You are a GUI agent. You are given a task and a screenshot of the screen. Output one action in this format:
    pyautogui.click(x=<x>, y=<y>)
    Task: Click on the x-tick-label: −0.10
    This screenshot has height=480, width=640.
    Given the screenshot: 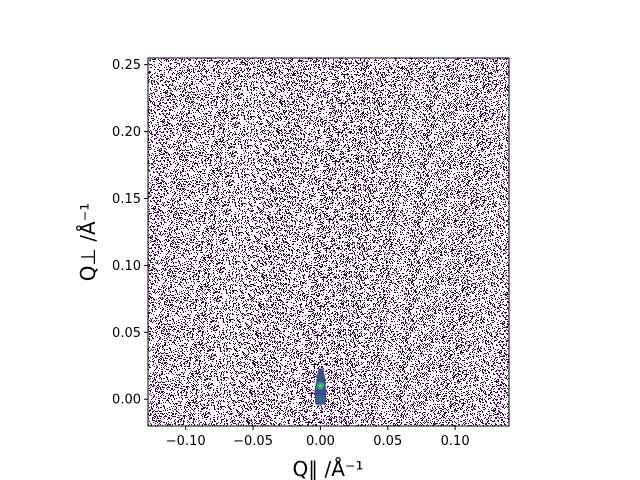 What is the action you would take?
    pyautogui.click(x=186, y=441)
    